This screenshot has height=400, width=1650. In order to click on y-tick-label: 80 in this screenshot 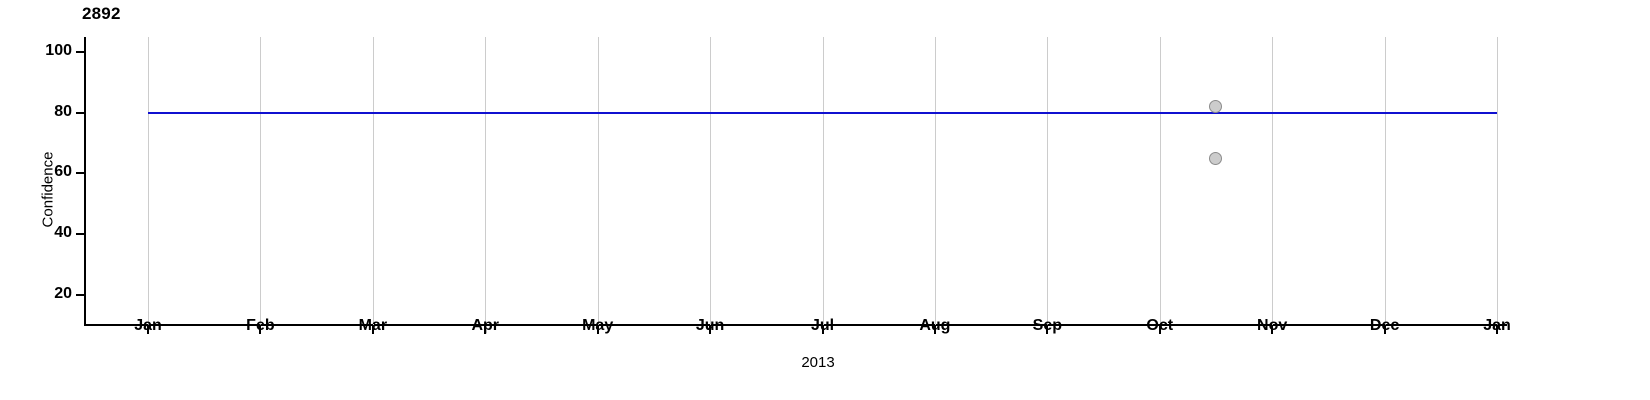, I will do `click(63, 111)`.